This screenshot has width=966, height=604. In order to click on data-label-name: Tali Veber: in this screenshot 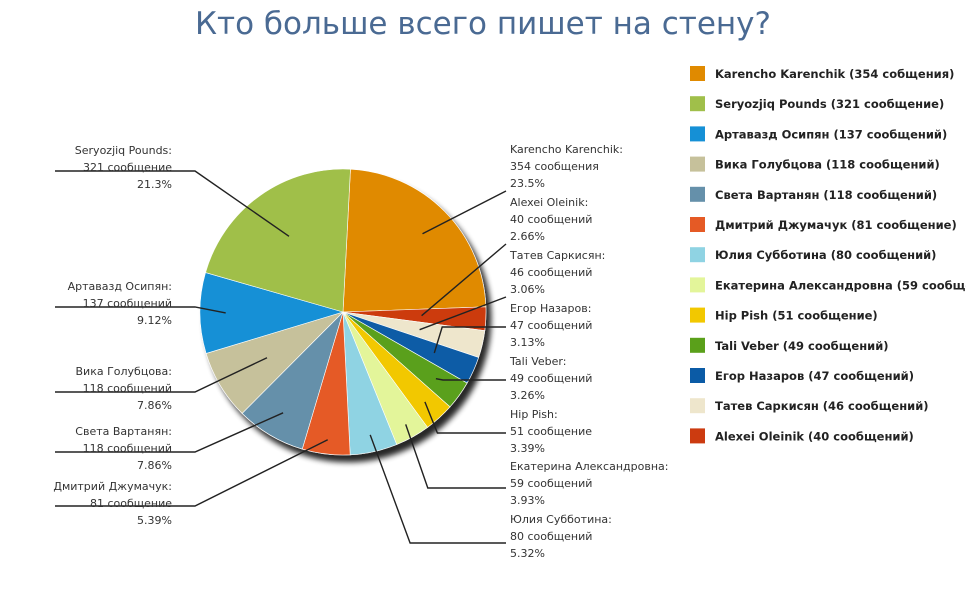, I will do `click(537, 361)`.